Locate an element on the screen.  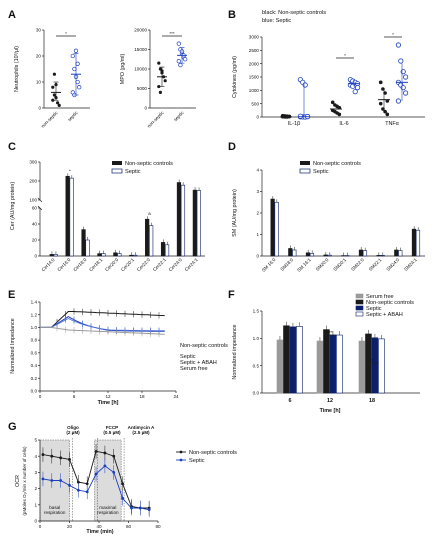
C-y-tick-label: 300 is located at coordinates (33, 162).